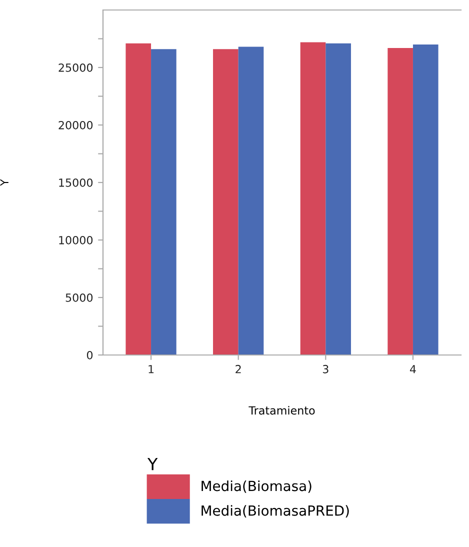  What do you see at coordinates (4, 182) in the screenshot?
I see `y-axis-title: Y` at bounding box center [4, 182].